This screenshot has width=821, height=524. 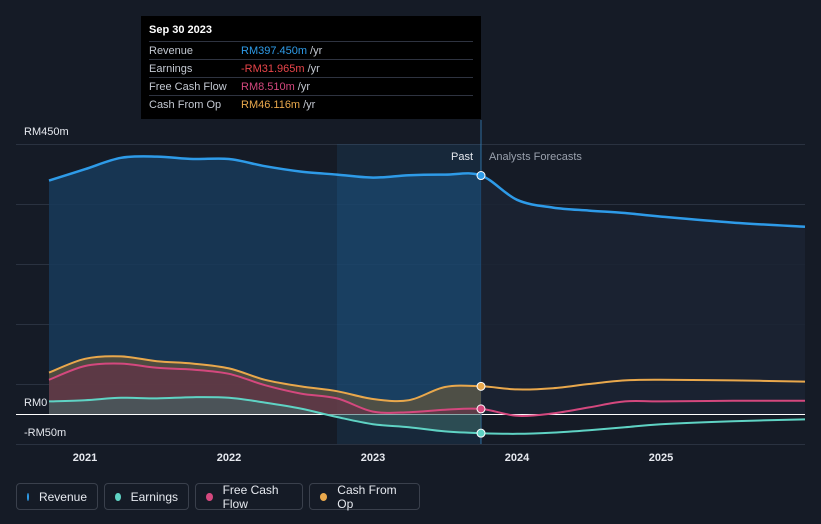 What do you see at coordinates (481, 176) in the screenshot?
I see `revenue-marker` at bounding box center [481, 176].